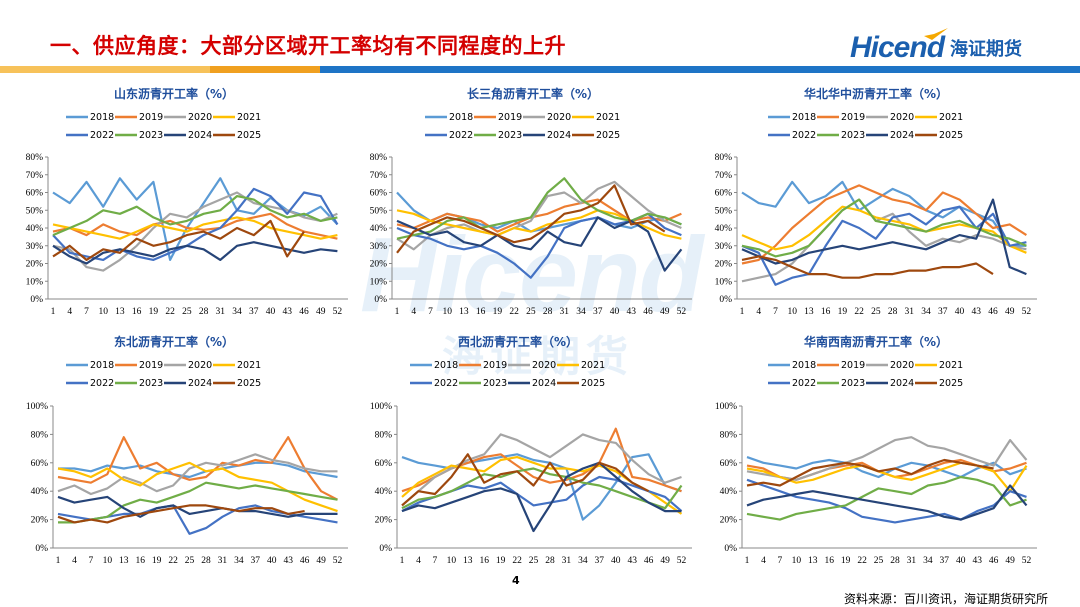 The height and width of the screenshot is (607, 1080). I want to click on header-bar-blue, so click(700, 69).